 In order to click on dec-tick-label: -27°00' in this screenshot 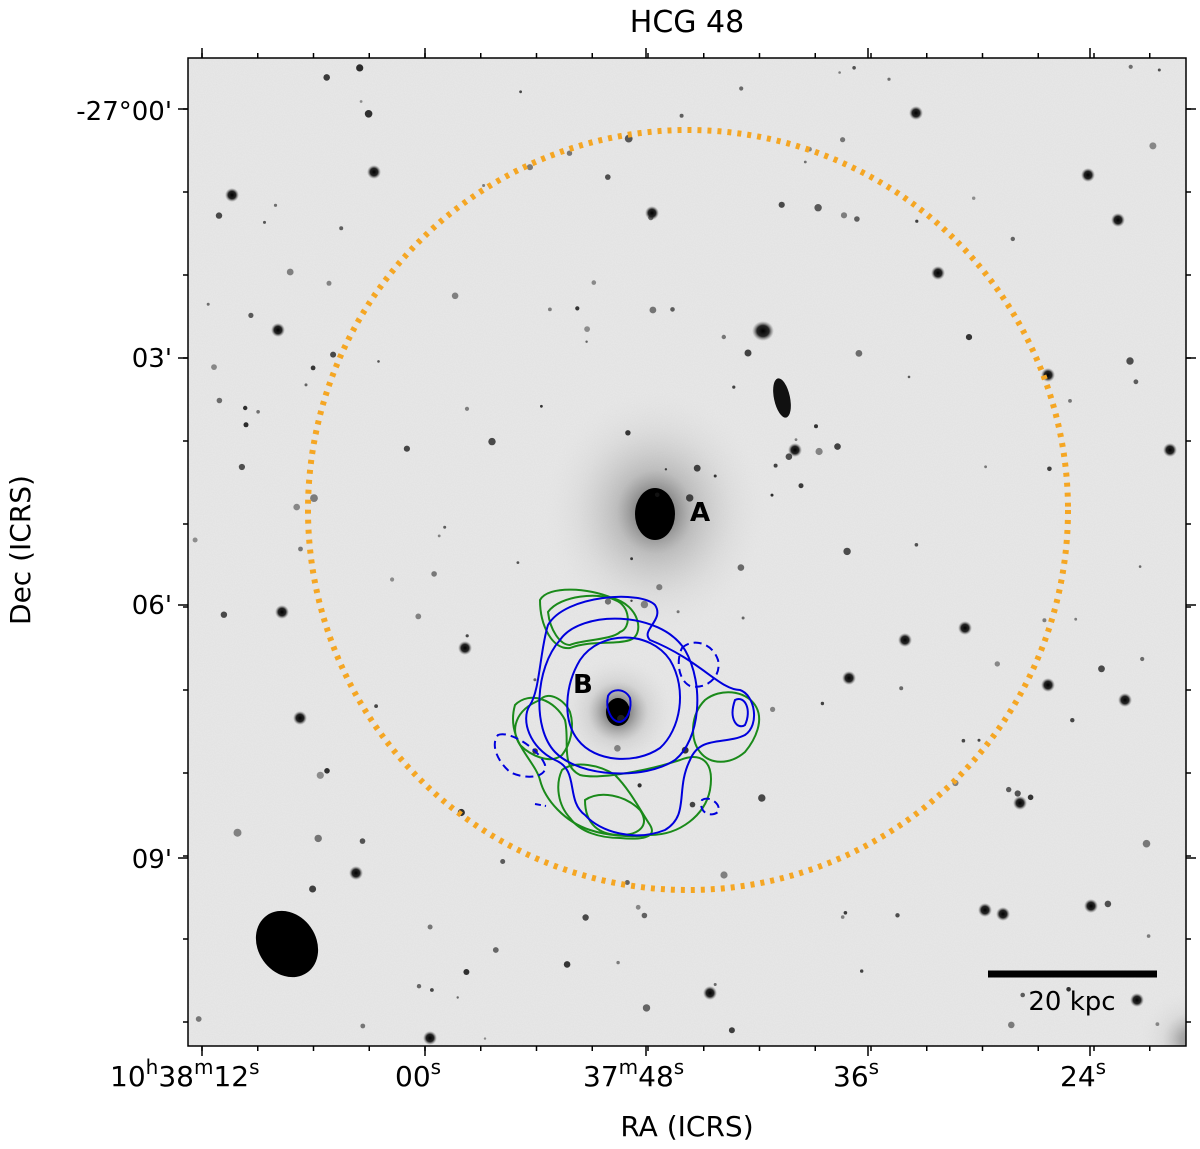, I will do `click(124, 112)`.